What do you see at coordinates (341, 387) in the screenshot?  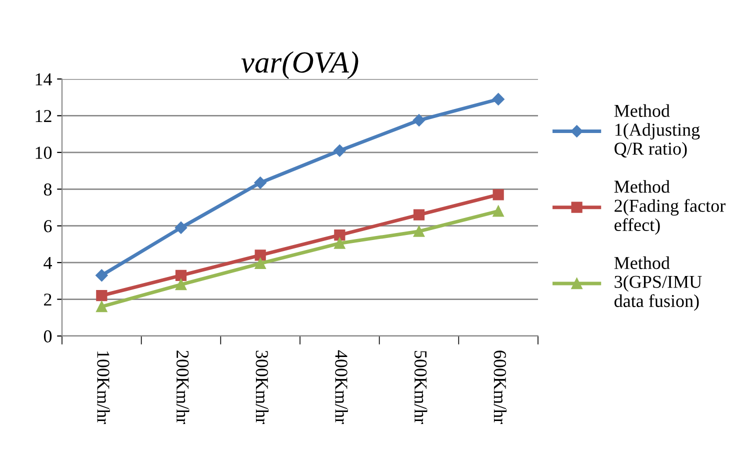 I see `x-tick-label: 400Km/hr` at bounding box center [341, 387].